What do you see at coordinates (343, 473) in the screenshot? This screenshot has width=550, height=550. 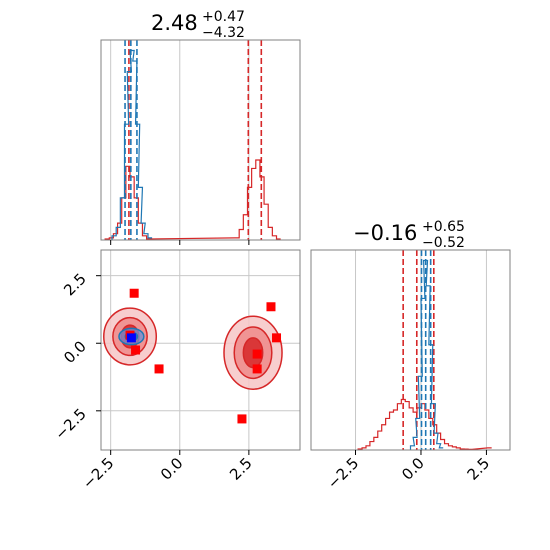 I see `x1-xtick-label-0: −2.5` at bounding box center [343, 473].